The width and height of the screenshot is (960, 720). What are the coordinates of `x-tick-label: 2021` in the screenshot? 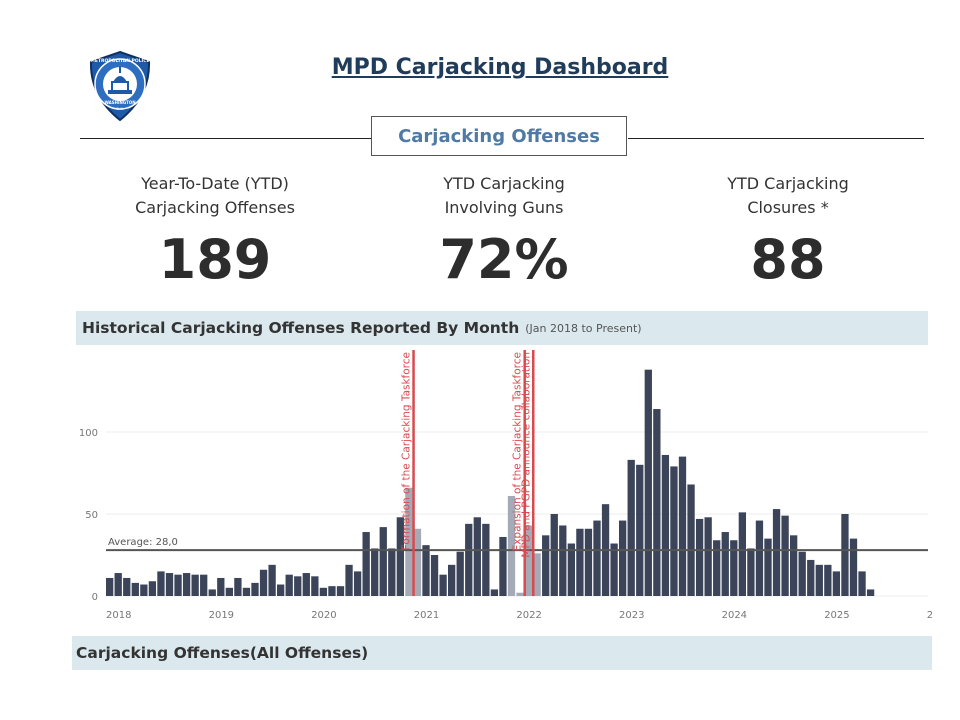 It's located at (426, 615).